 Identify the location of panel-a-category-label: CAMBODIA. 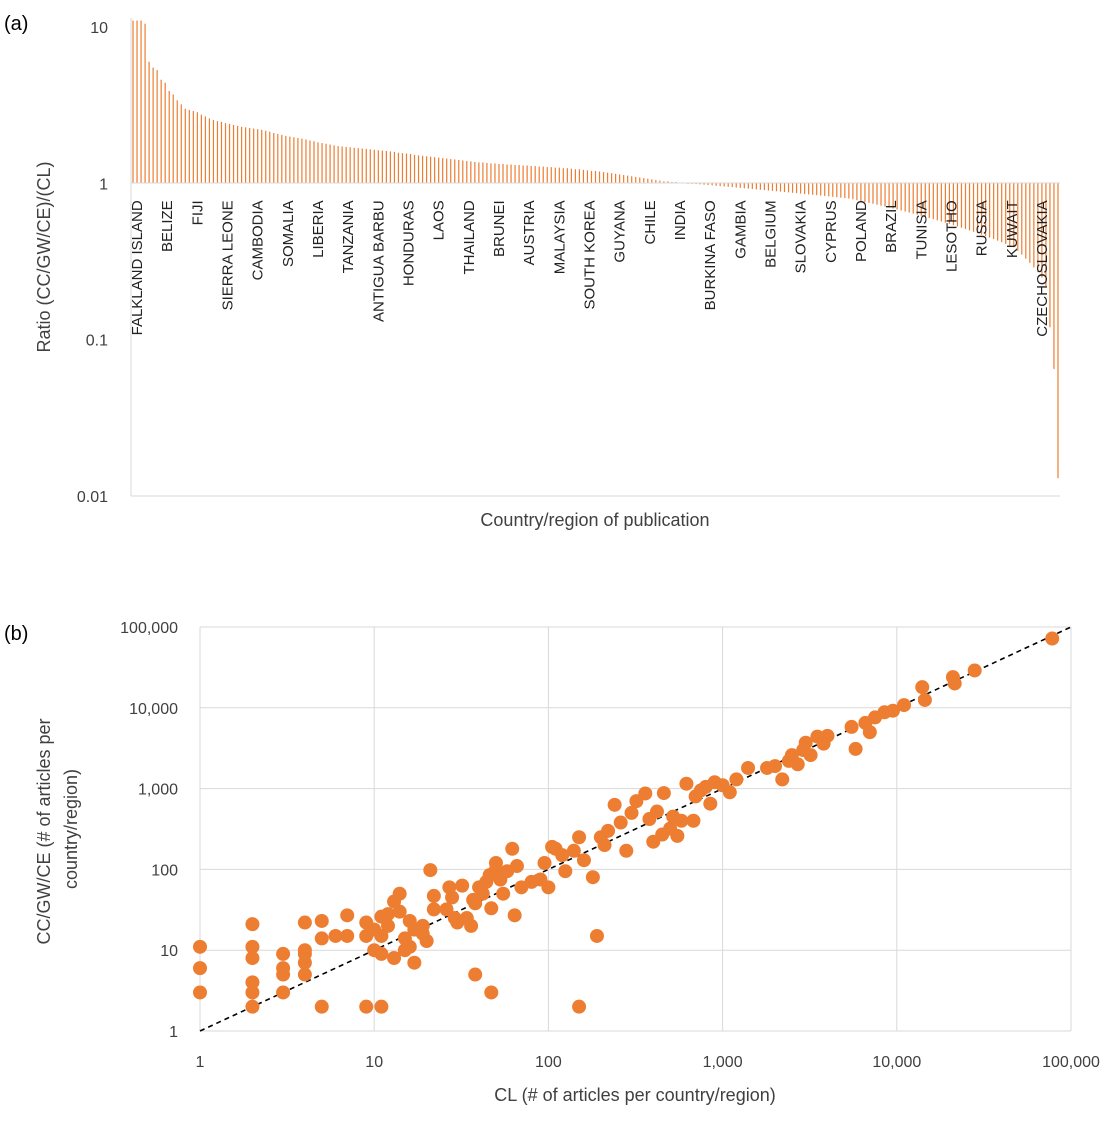
(258, 240).